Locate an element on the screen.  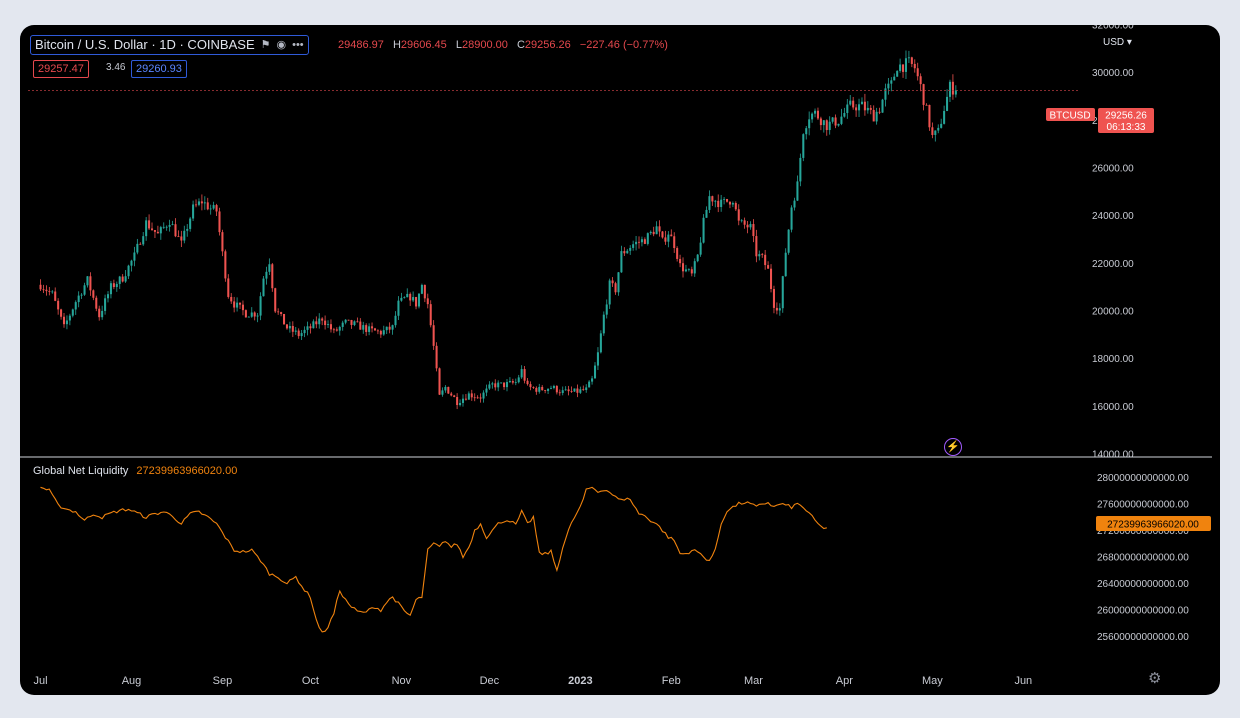
bid-button: 29257.47 is located at coordinates (61, 69).